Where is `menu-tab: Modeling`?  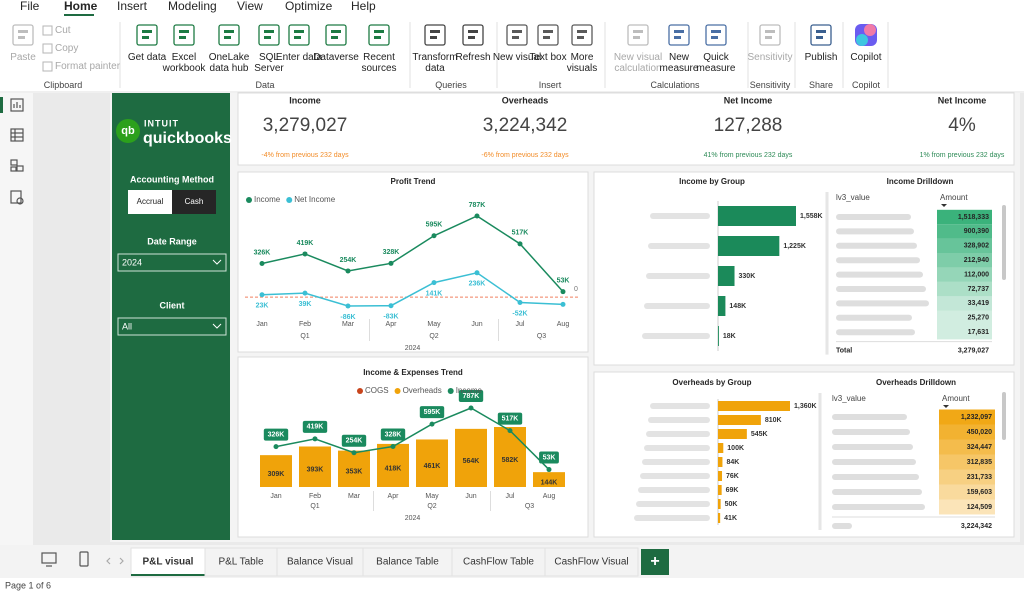 menu-tab: Modeling is located at coordinates (192, 6).